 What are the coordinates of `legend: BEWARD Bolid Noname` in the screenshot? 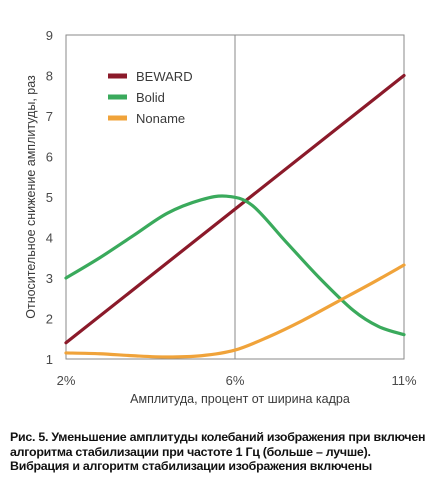 It's located at (150, 97).